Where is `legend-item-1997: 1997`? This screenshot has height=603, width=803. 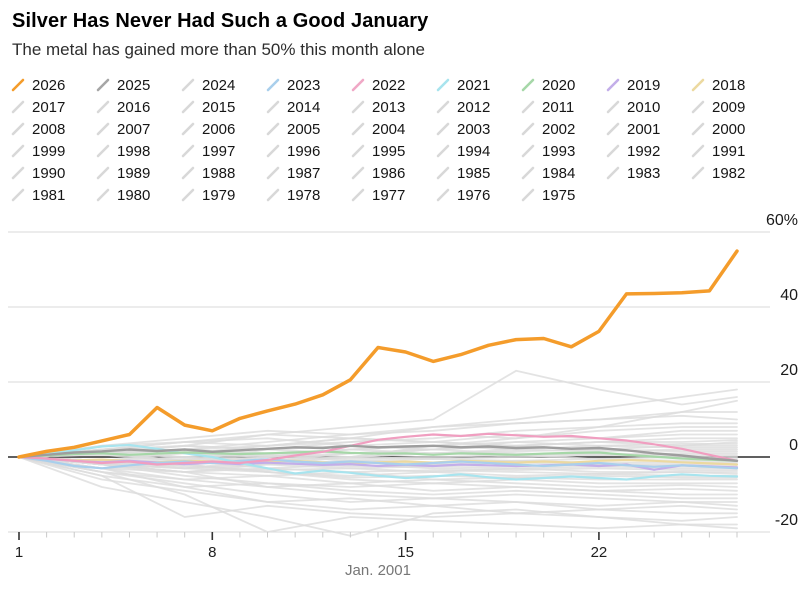
legend-item-1997: 1997 is located at coordinates (223, 151).